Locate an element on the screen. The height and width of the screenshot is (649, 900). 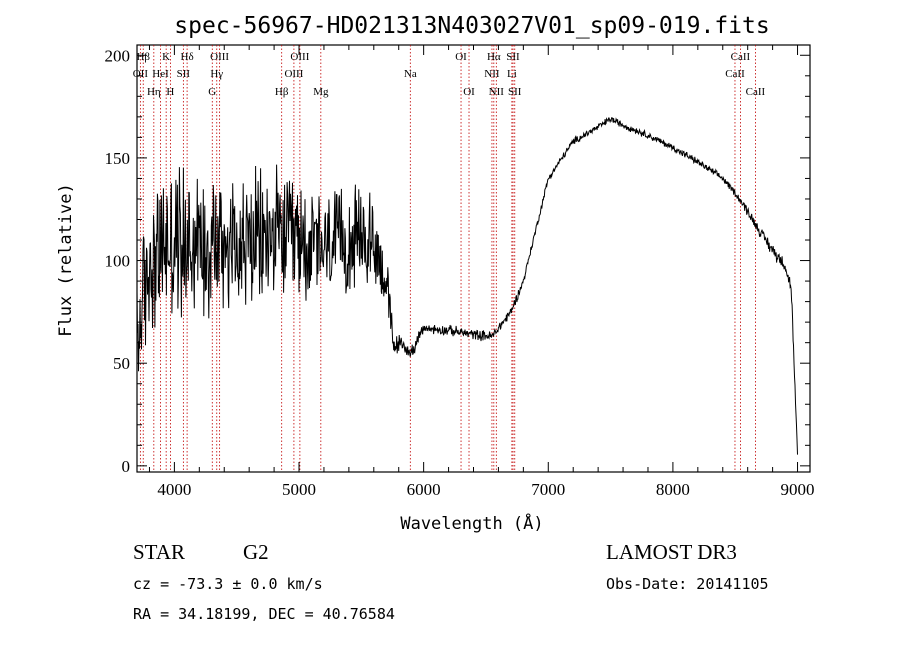
spectral-line-label: Hγ is located at coordinates (216, 74).